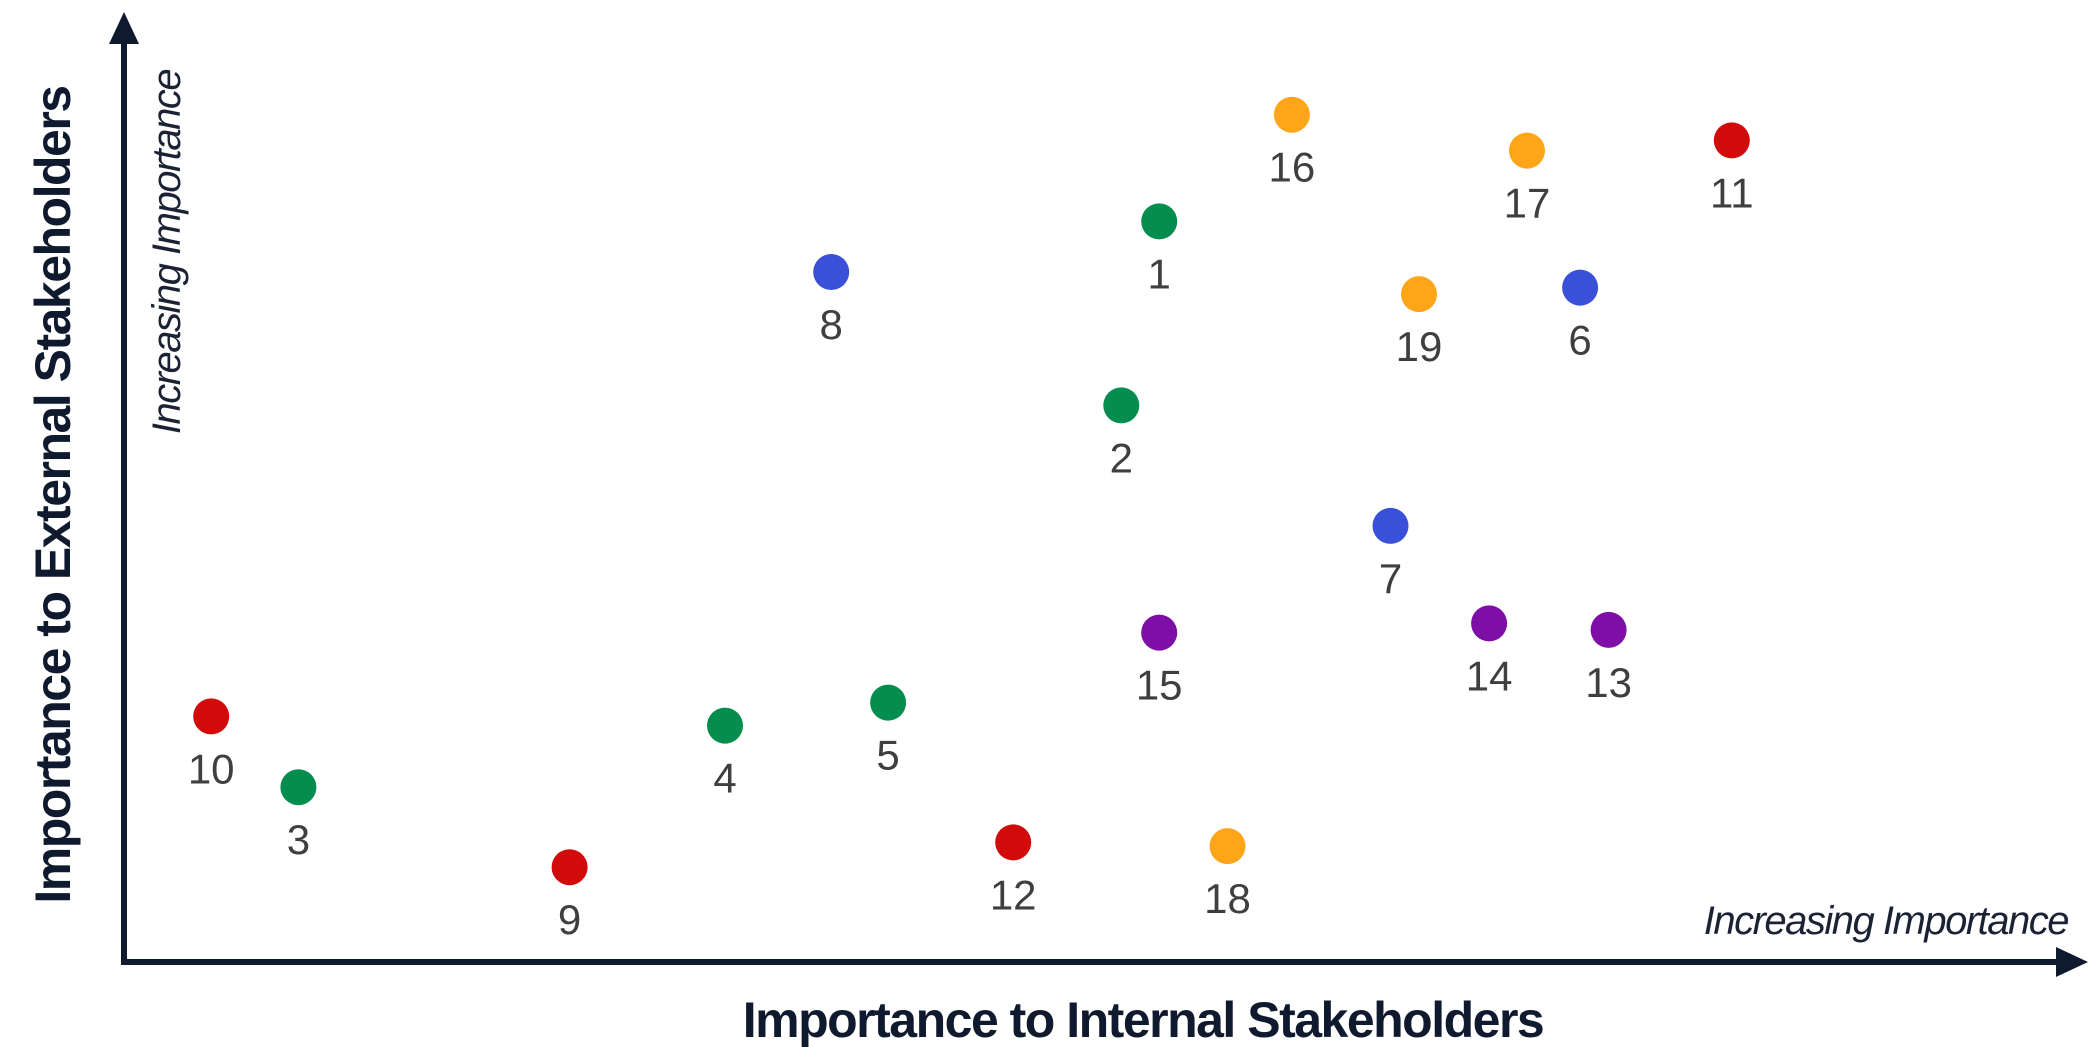 This screenshot has height=1047, width=2091. I want to click on point-label-4: 4, so click(724, 778).